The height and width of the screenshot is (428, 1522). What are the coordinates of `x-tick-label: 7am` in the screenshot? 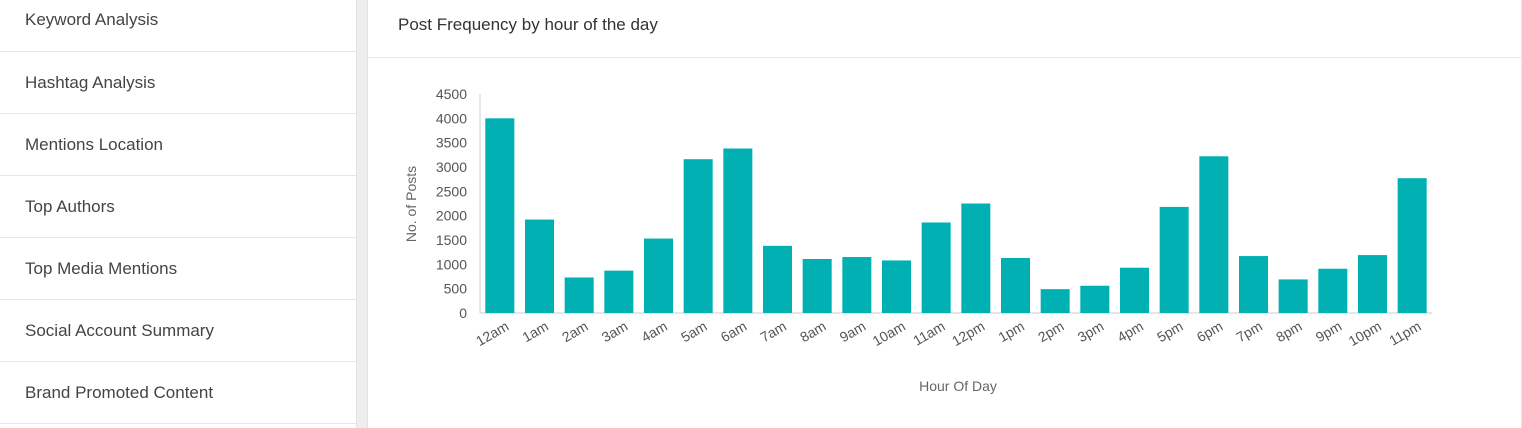 It's located at (773, 331).